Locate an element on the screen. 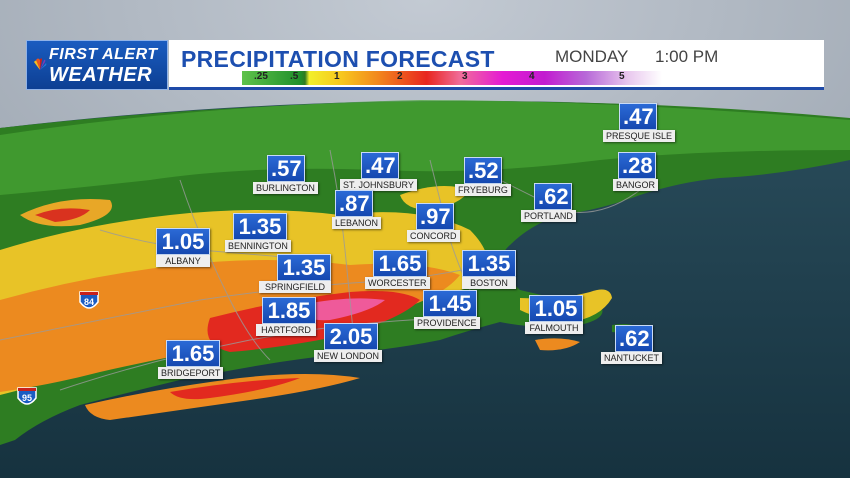 The width and height of the screenshot is (850, 478). highway-shield-84: 84 is located at coordinates (89, 300).